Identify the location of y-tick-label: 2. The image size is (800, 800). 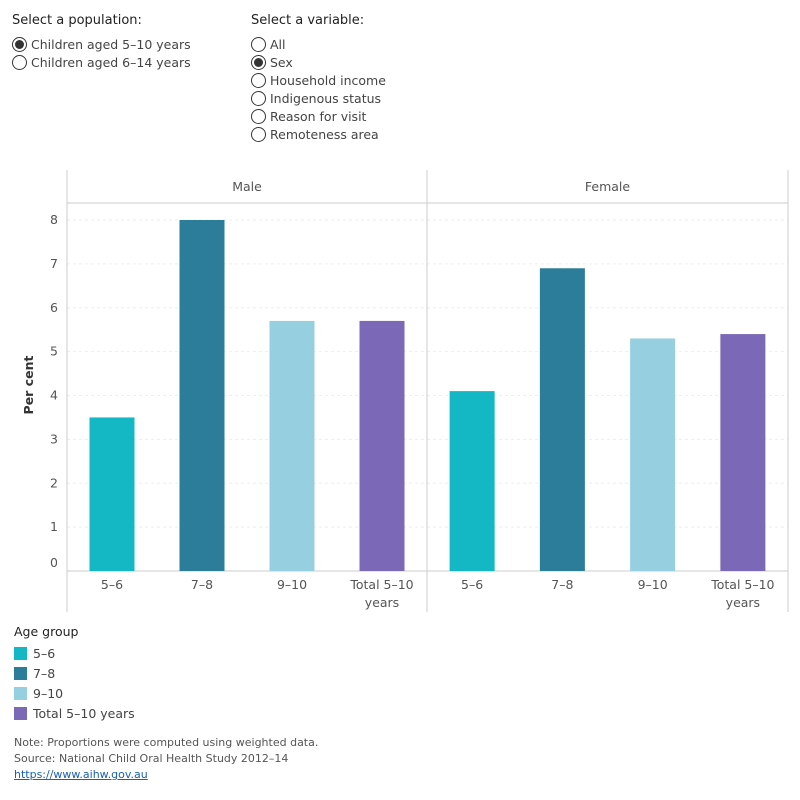
(54, 482).